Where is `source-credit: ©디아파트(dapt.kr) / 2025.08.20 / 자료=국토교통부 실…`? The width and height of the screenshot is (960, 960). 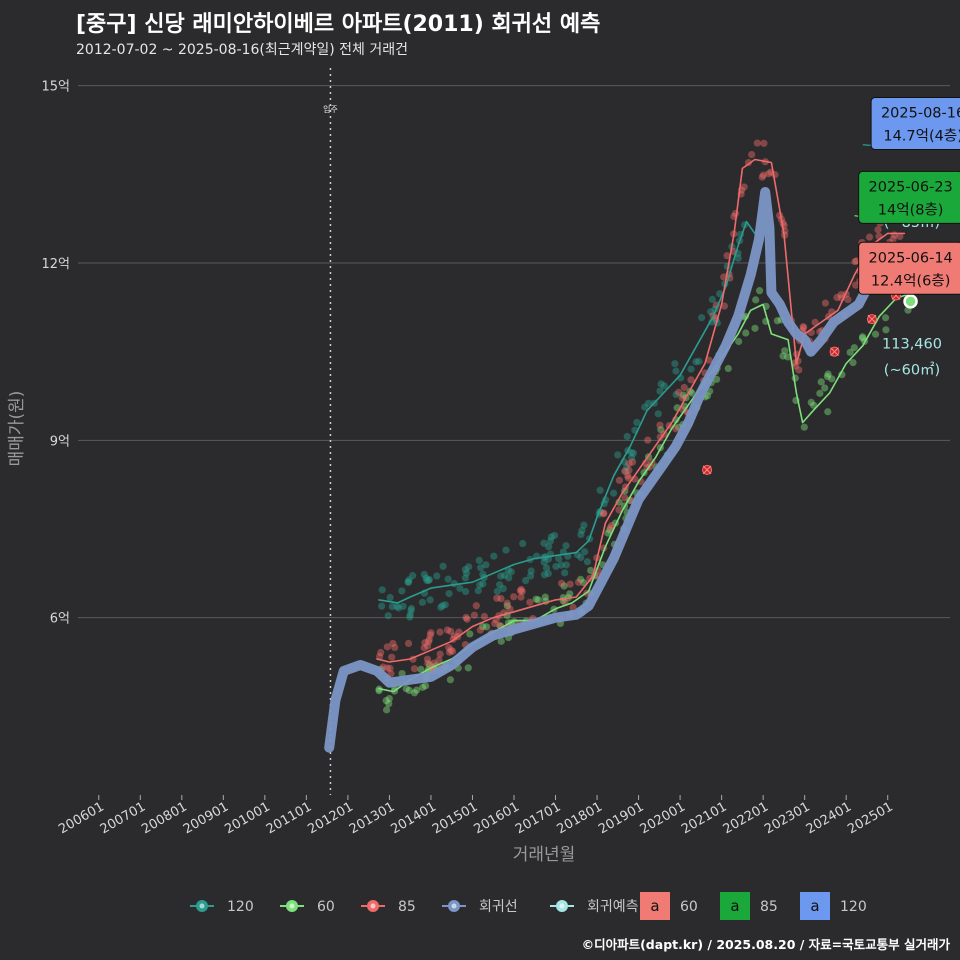 source-credit: ©디아파트(dapt.kr) / 2025.08.20 / 자료=국토교통부 실… is located at coordinates (765, 944).